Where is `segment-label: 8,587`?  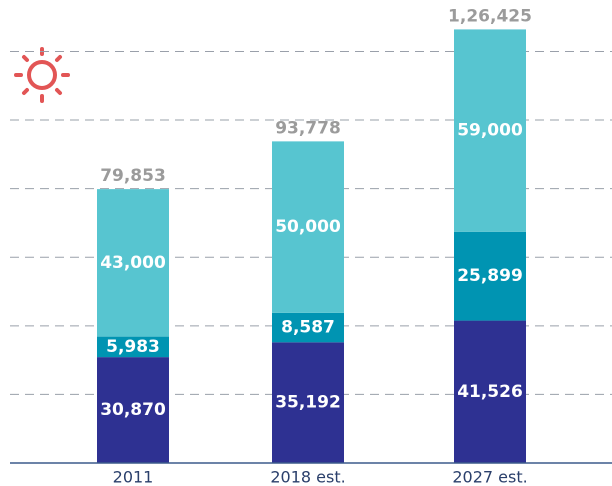
segment-label: 8,587 is located at coordinates (308, 328).